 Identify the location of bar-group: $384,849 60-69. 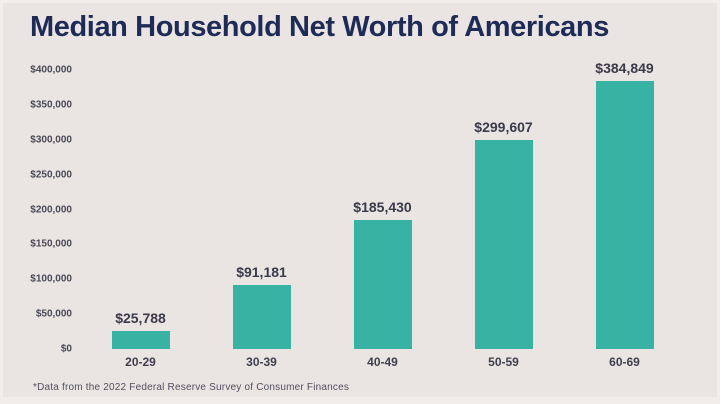
(624, 214).